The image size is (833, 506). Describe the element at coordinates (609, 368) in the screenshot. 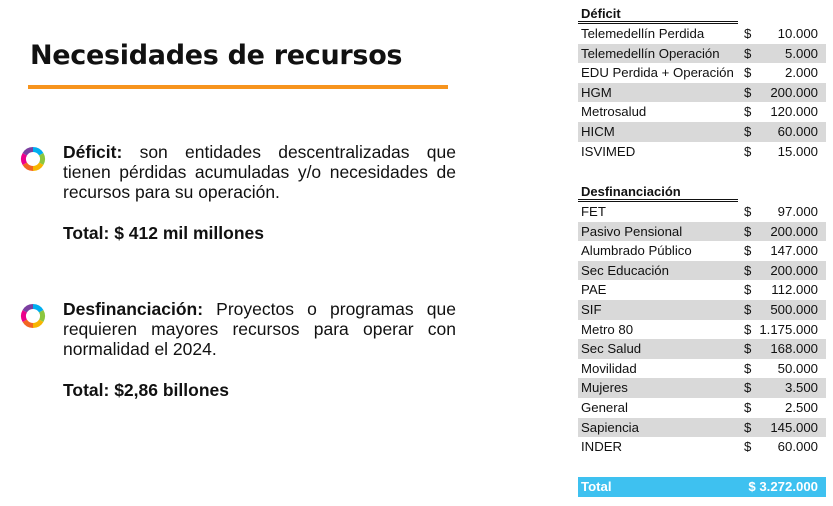

I see `row-name: Movilidad` at that location.